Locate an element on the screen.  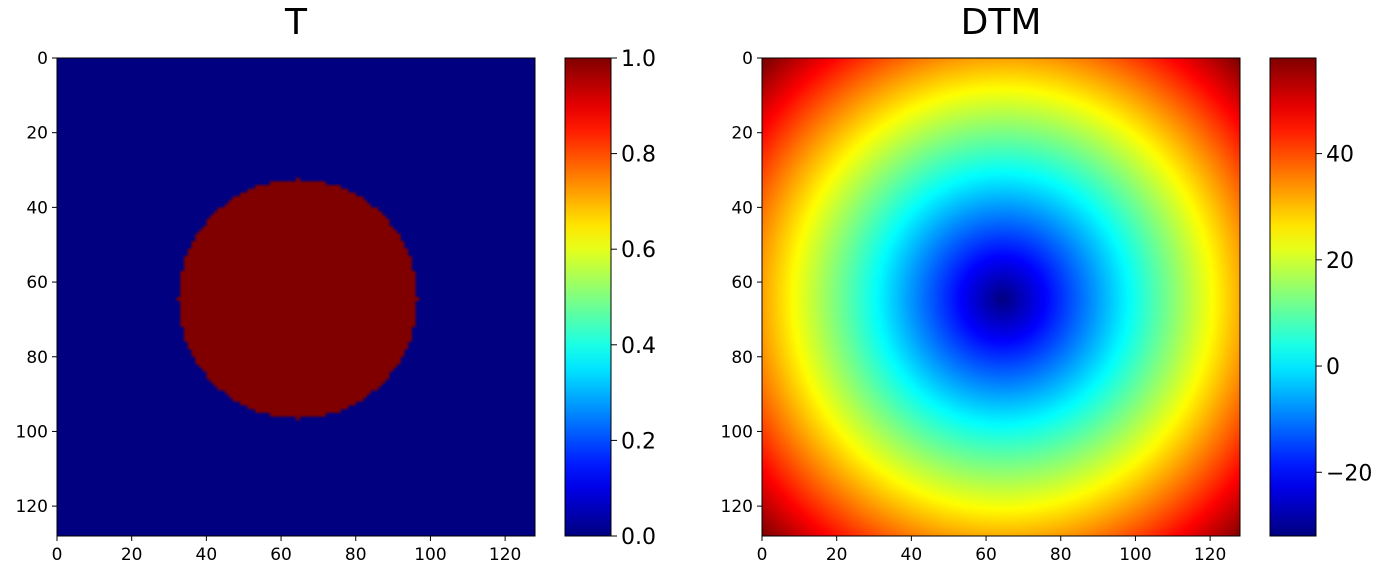
chart-title-dtm: DTM is located at coordinates (1001, 22).